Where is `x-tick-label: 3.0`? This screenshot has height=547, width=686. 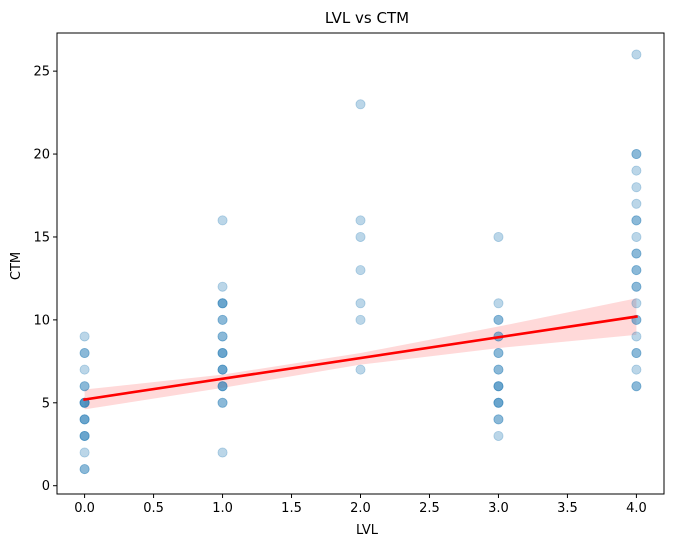
x-tick-label: 3.0 is located at coordinates (498, 508).